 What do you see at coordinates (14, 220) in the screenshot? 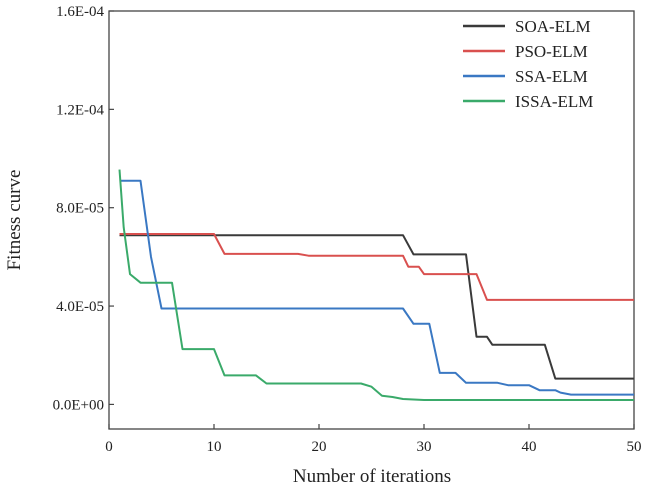
I see `y-axis-title: Fitness curve` at bounding box center [14, 220].